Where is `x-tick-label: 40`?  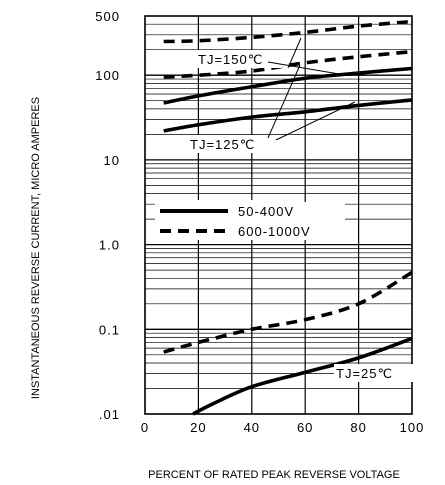 x-tick-label: 40 is located at coordinates (252, 427).